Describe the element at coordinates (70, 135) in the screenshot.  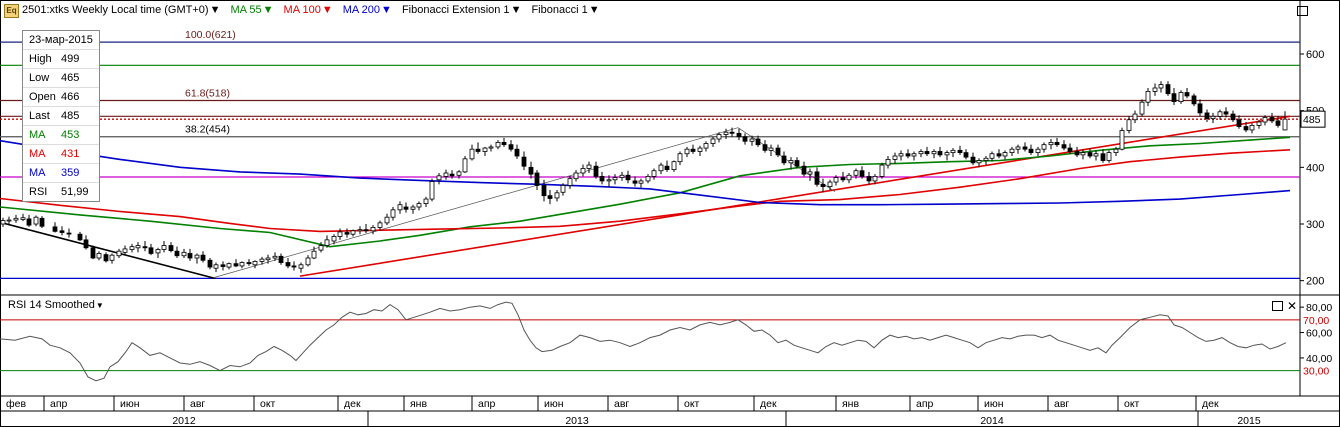
I see `info-value: 453` at that location.